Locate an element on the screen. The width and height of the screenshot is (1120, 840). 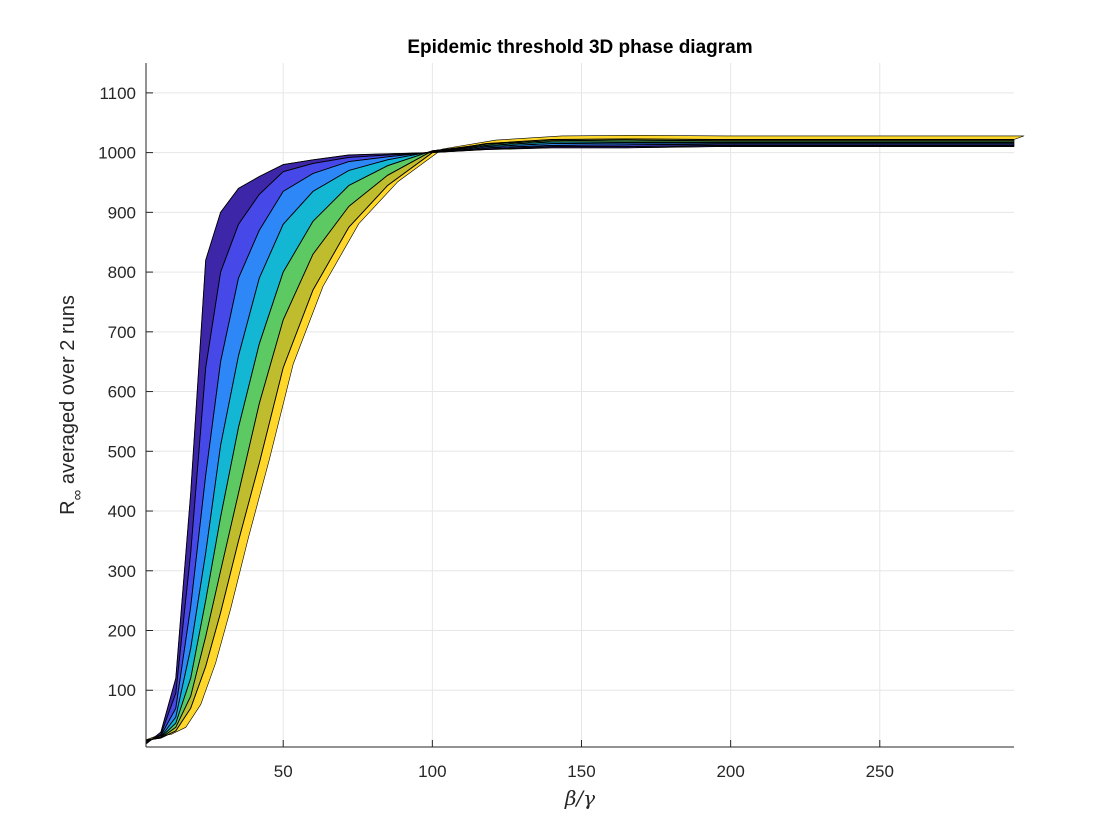
y-tick-label: 900 is located at coordinates (122, 212).